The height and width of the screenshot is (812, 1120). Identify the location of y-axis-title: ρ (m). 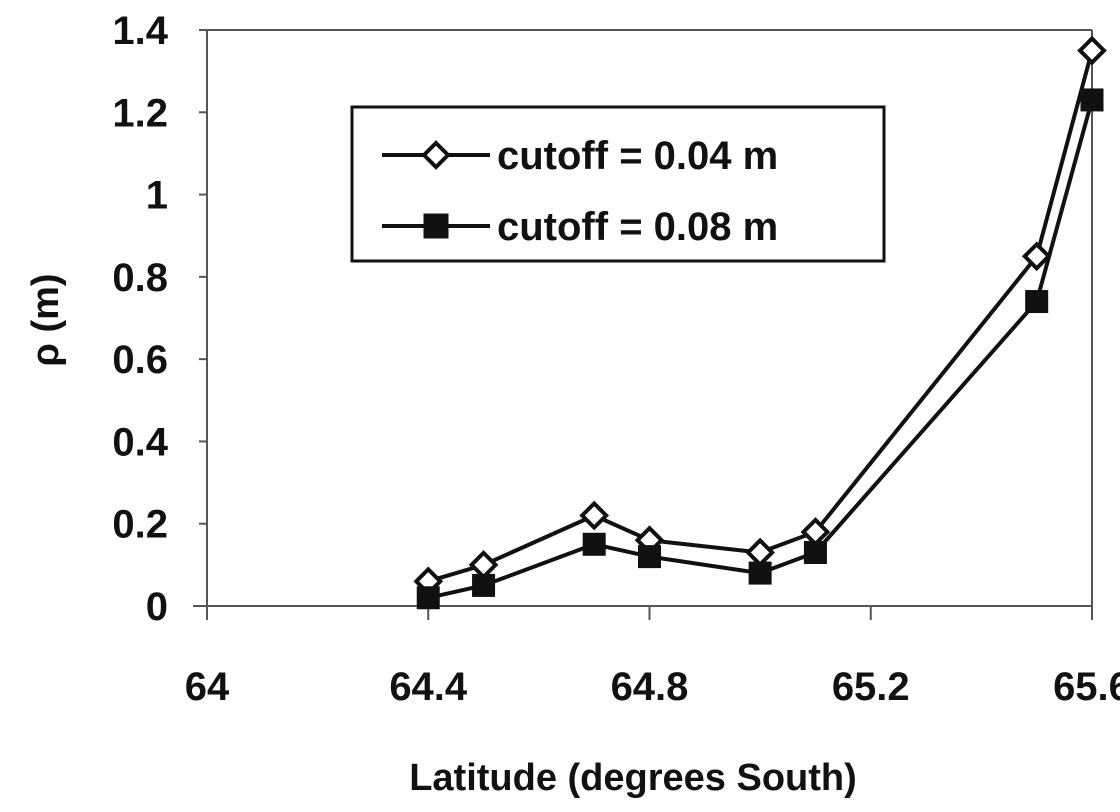
(46, 319).